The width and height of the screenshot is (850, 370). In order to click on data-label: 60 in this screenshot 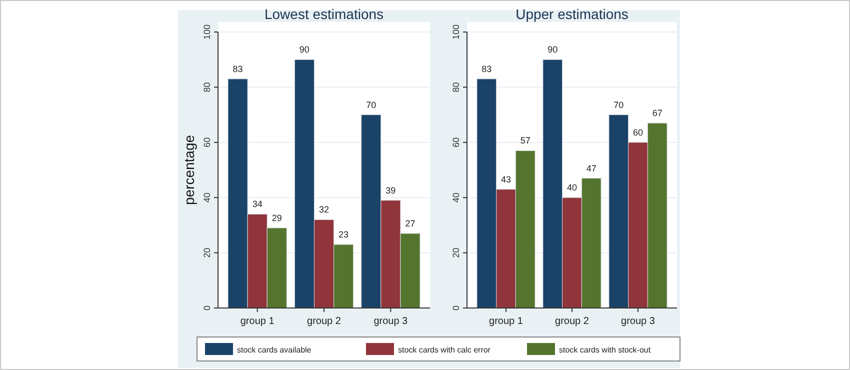, I will do `click(638, 132)`.